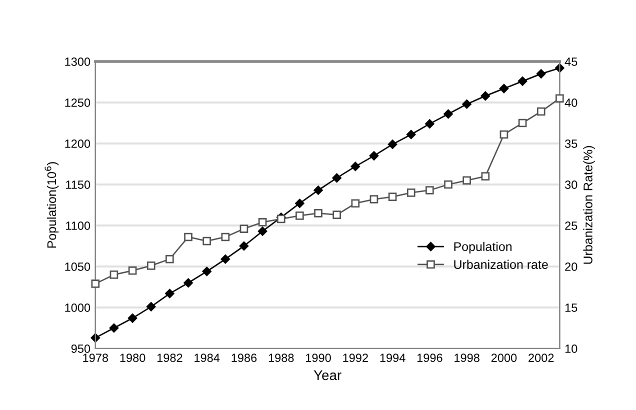 This screenshot has height=410, width=636. What do you see at coordinates (77, 144) in the screenshot?
I see `y-tick-label: 1200` at bounding box center [77, 144].